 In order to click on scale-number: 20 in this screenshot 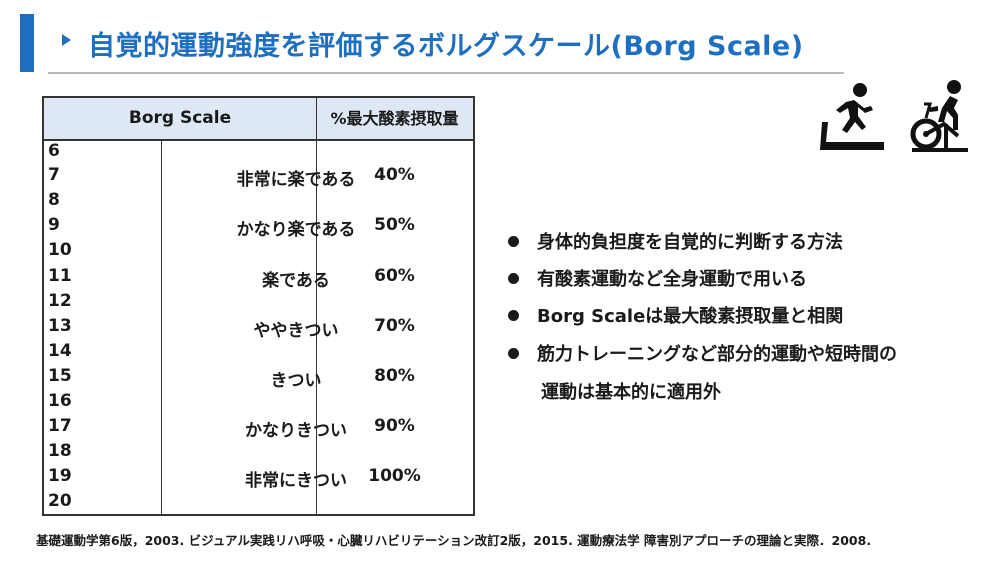, I will do `click(60, 501)`.